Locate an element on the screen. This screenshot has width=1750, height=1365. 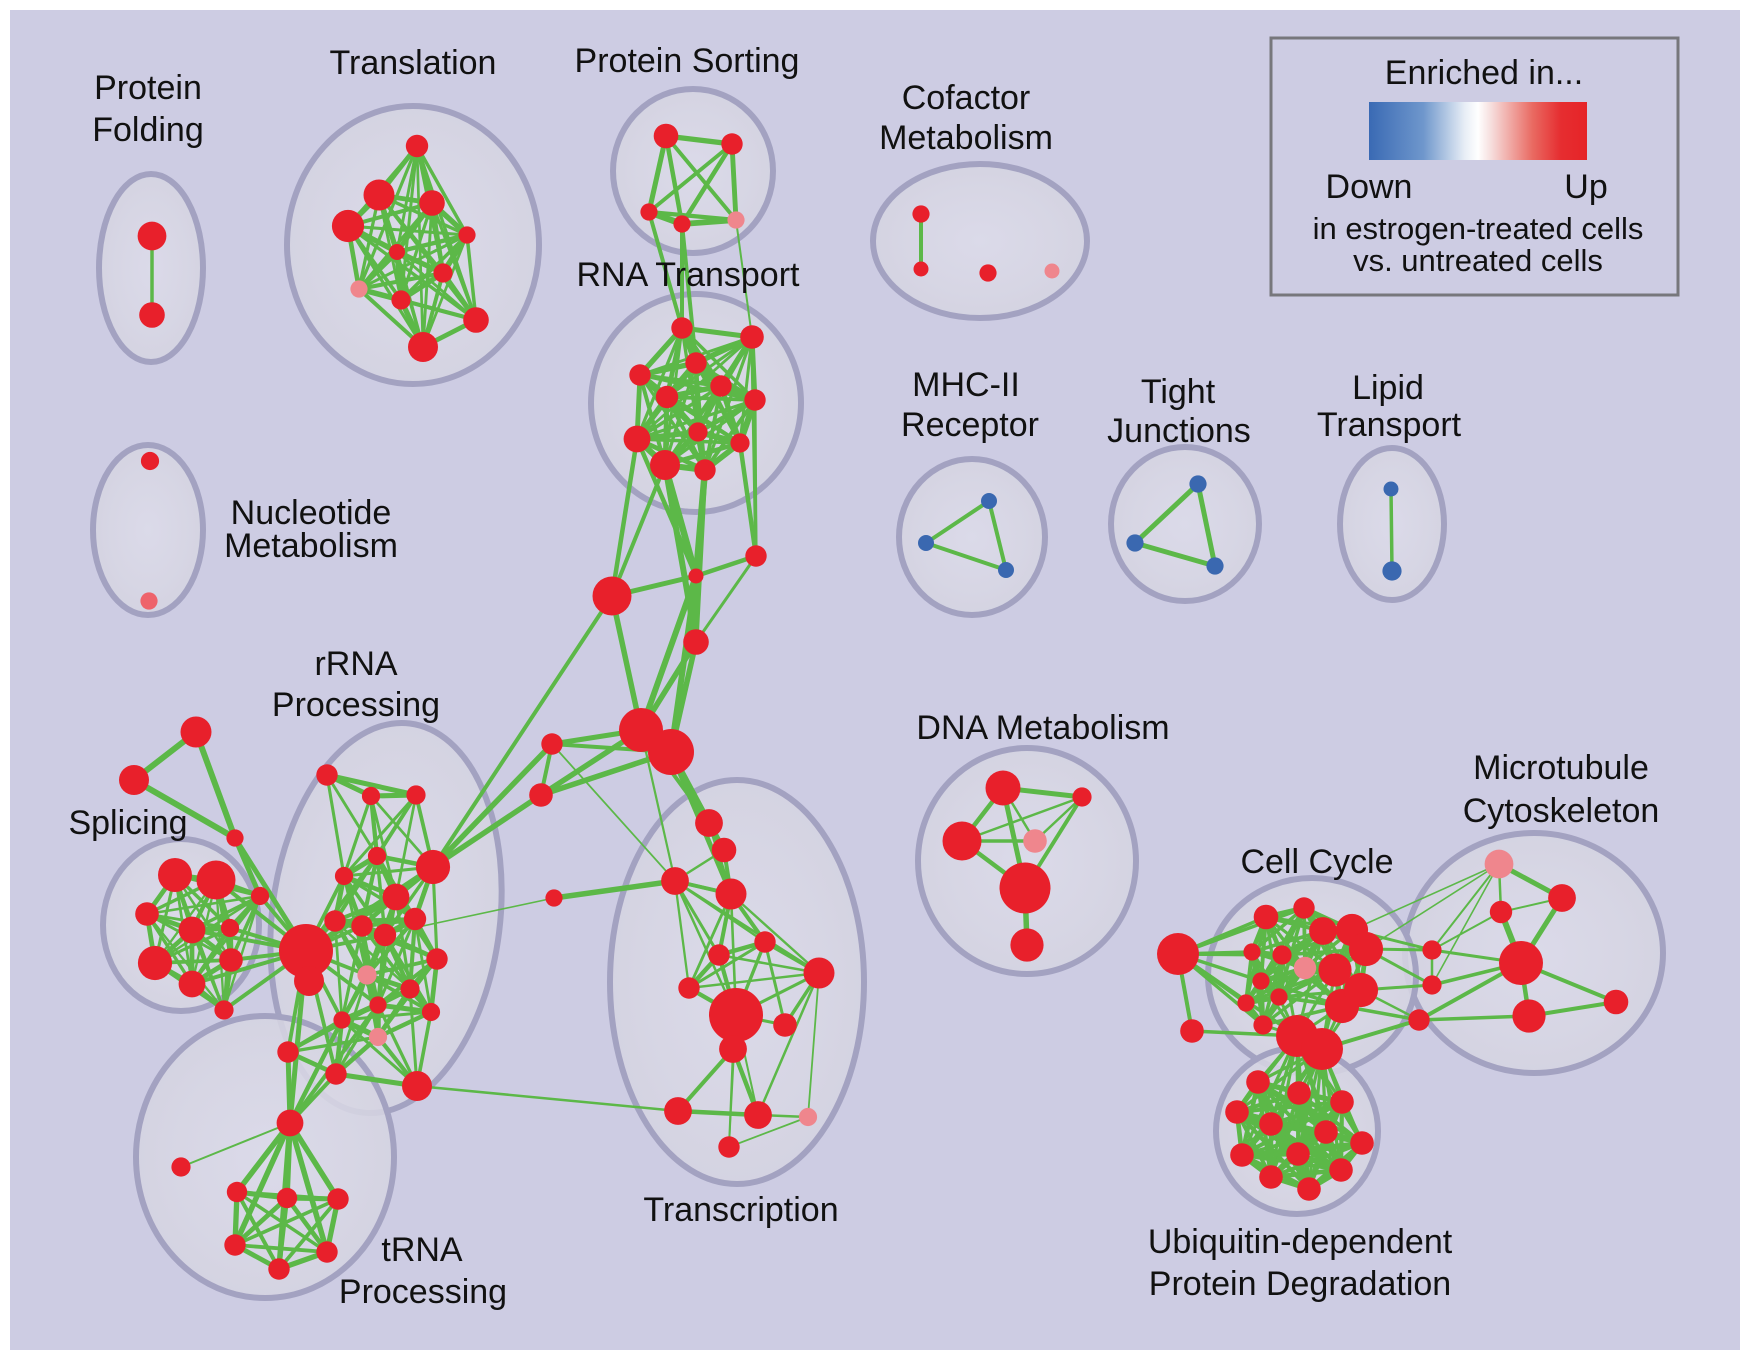
svg-text: Up is located at coordinates (1585, 187).